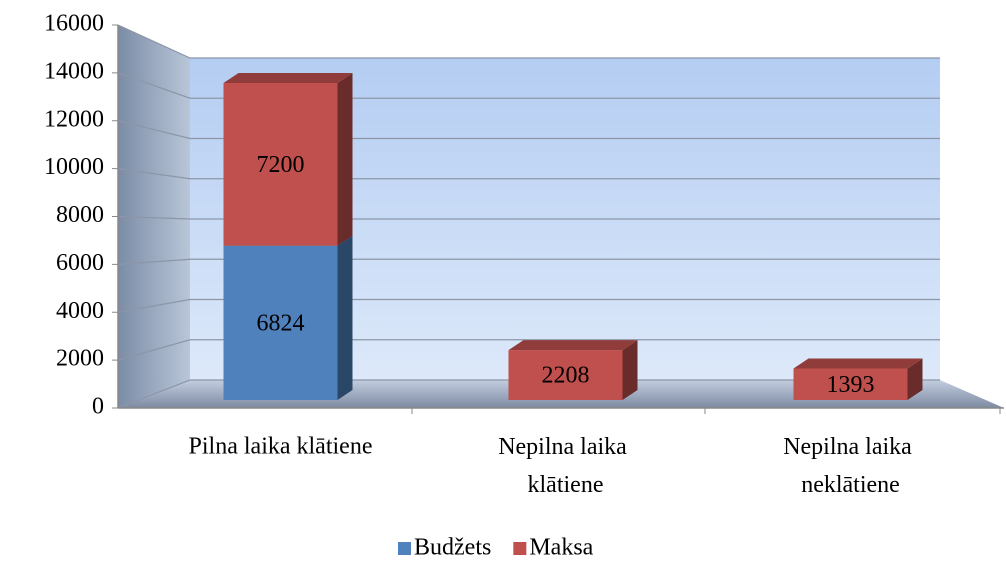 This screenshot has height=562, width=1006. What do you see at coordinates (565, 466) in the screenshot?
I see `x-tick-label: Nepilna laika klātiene` at bounding box center [565, 466].